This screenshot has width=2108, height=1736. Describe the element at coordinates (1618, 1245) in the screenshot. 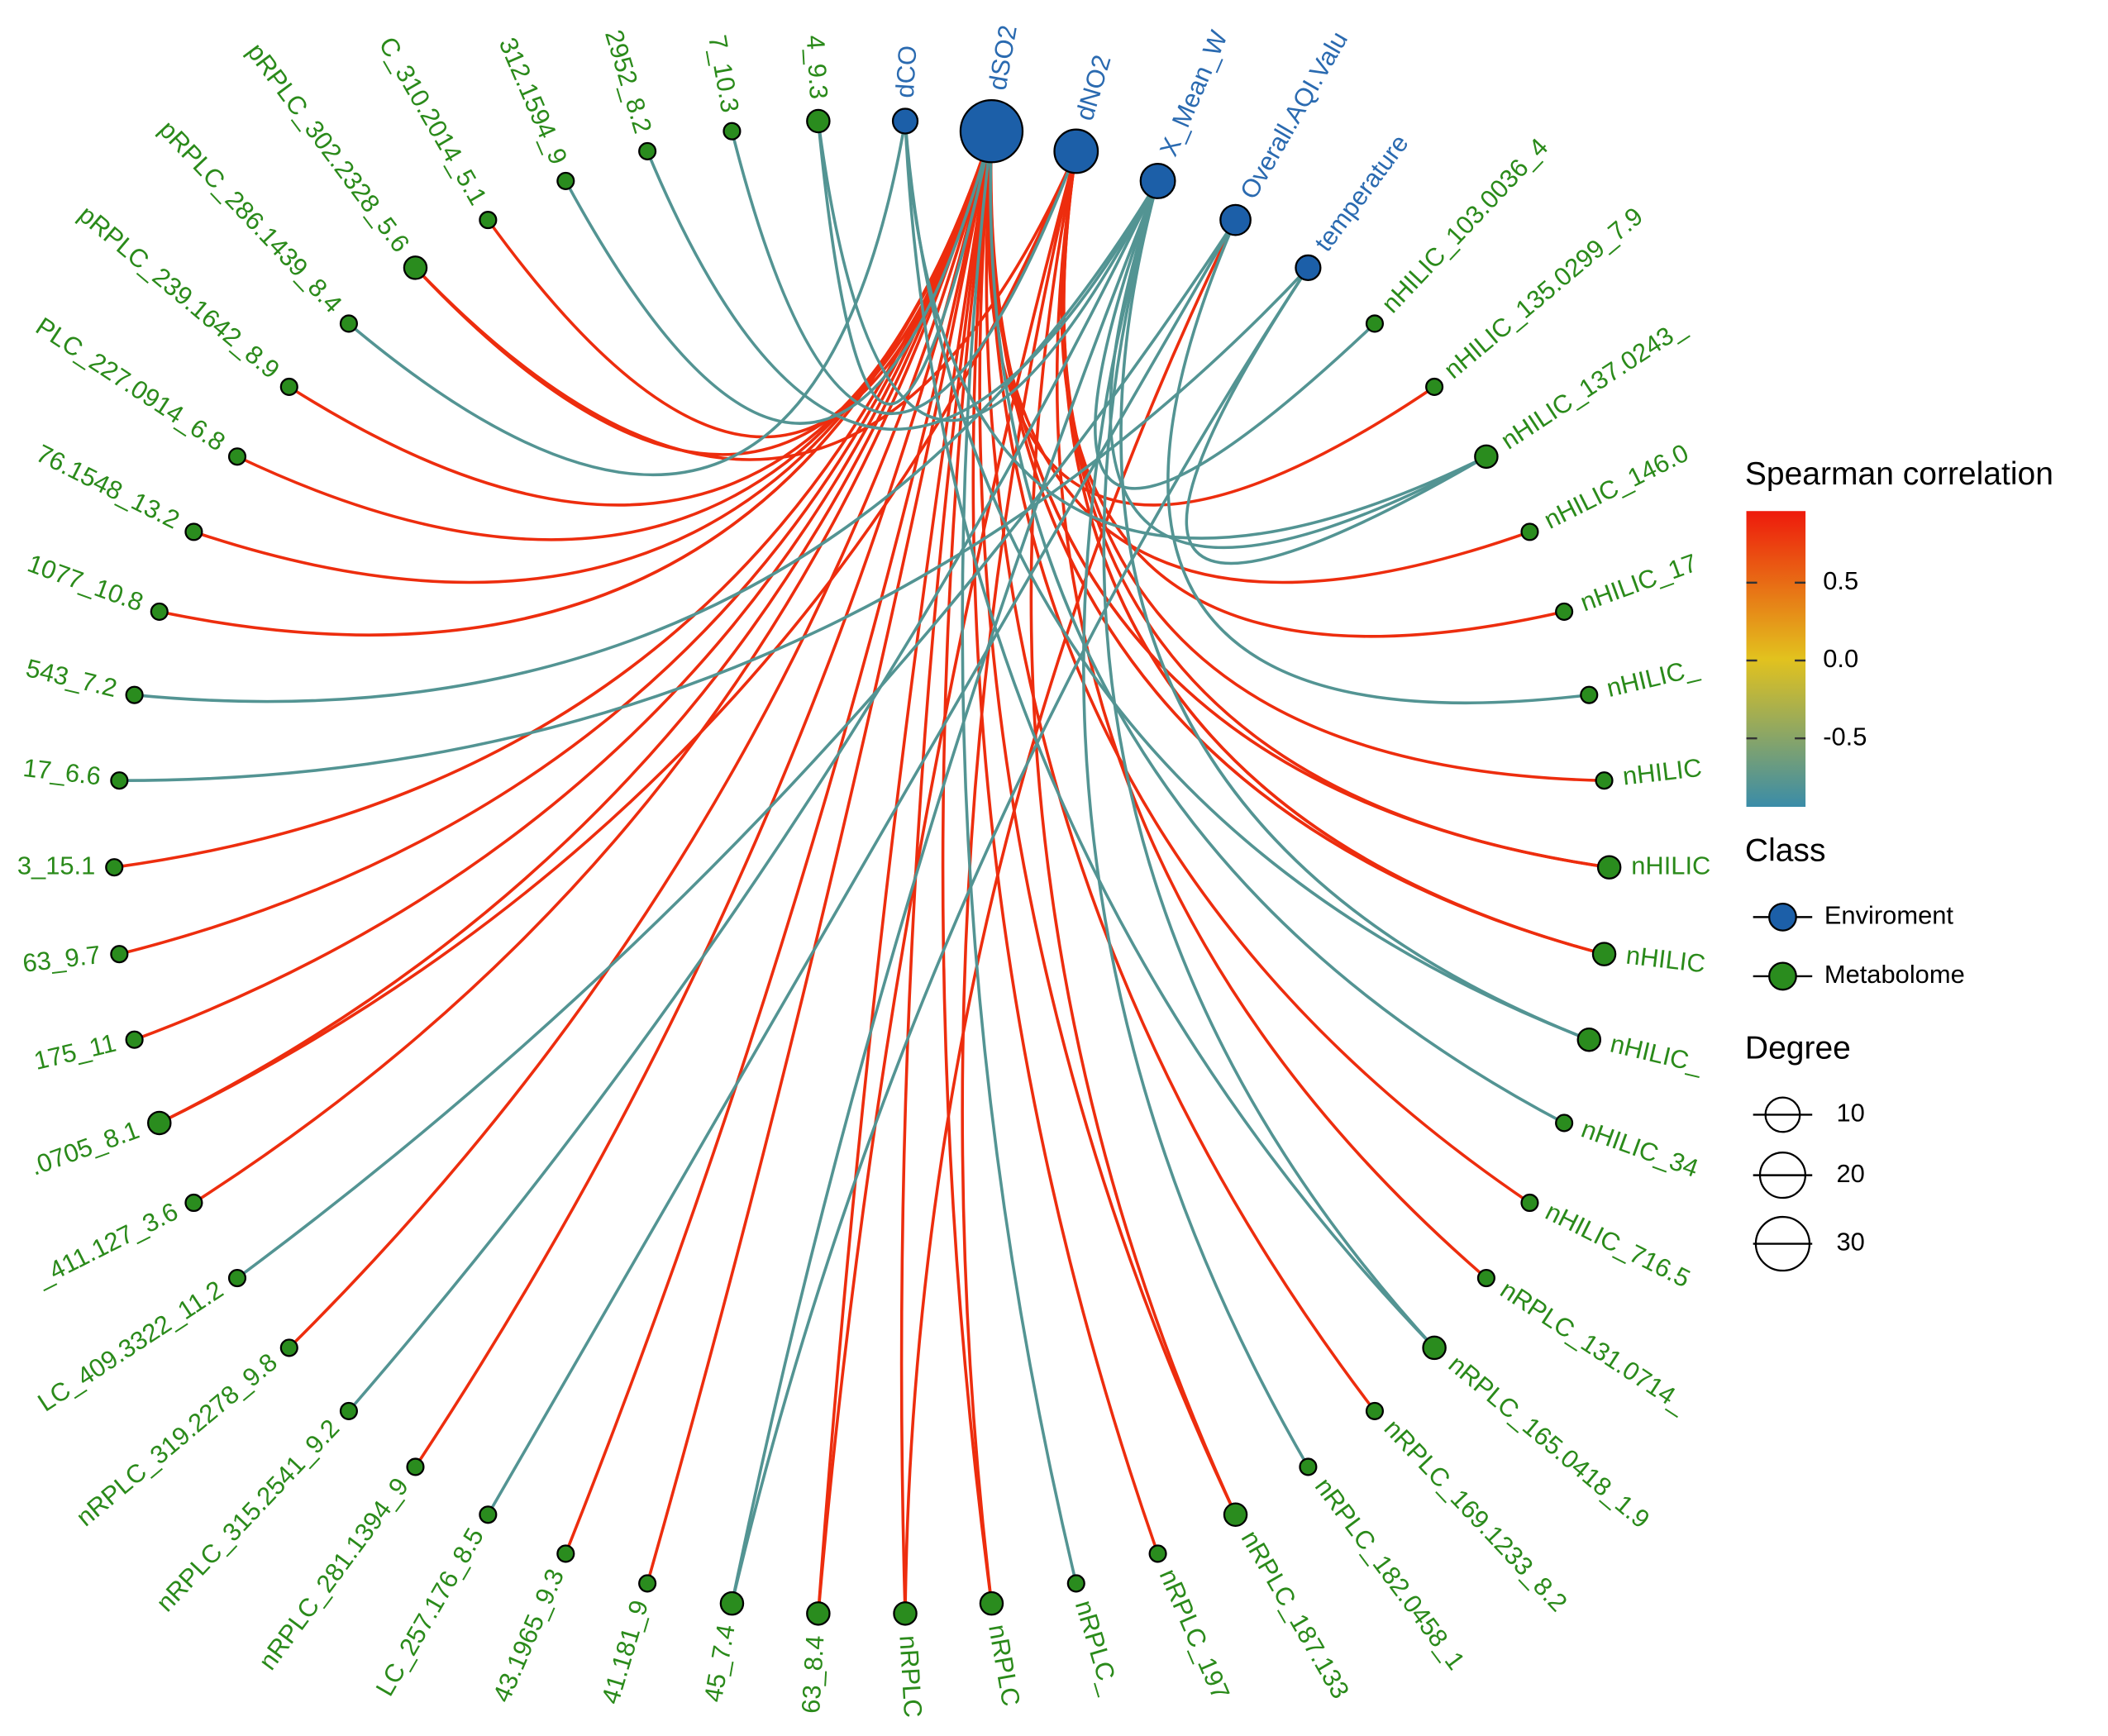

I see `node-label: nHILIC_716.5` at that location.